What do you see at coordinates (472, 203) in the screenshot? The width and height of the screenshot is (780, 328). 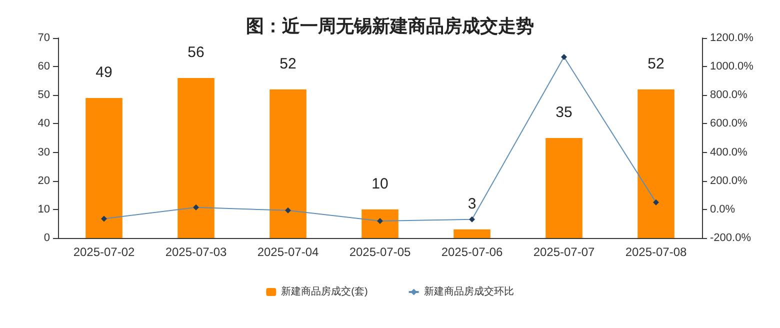 I see `data-label: 3` at bounding box center [472, 203].